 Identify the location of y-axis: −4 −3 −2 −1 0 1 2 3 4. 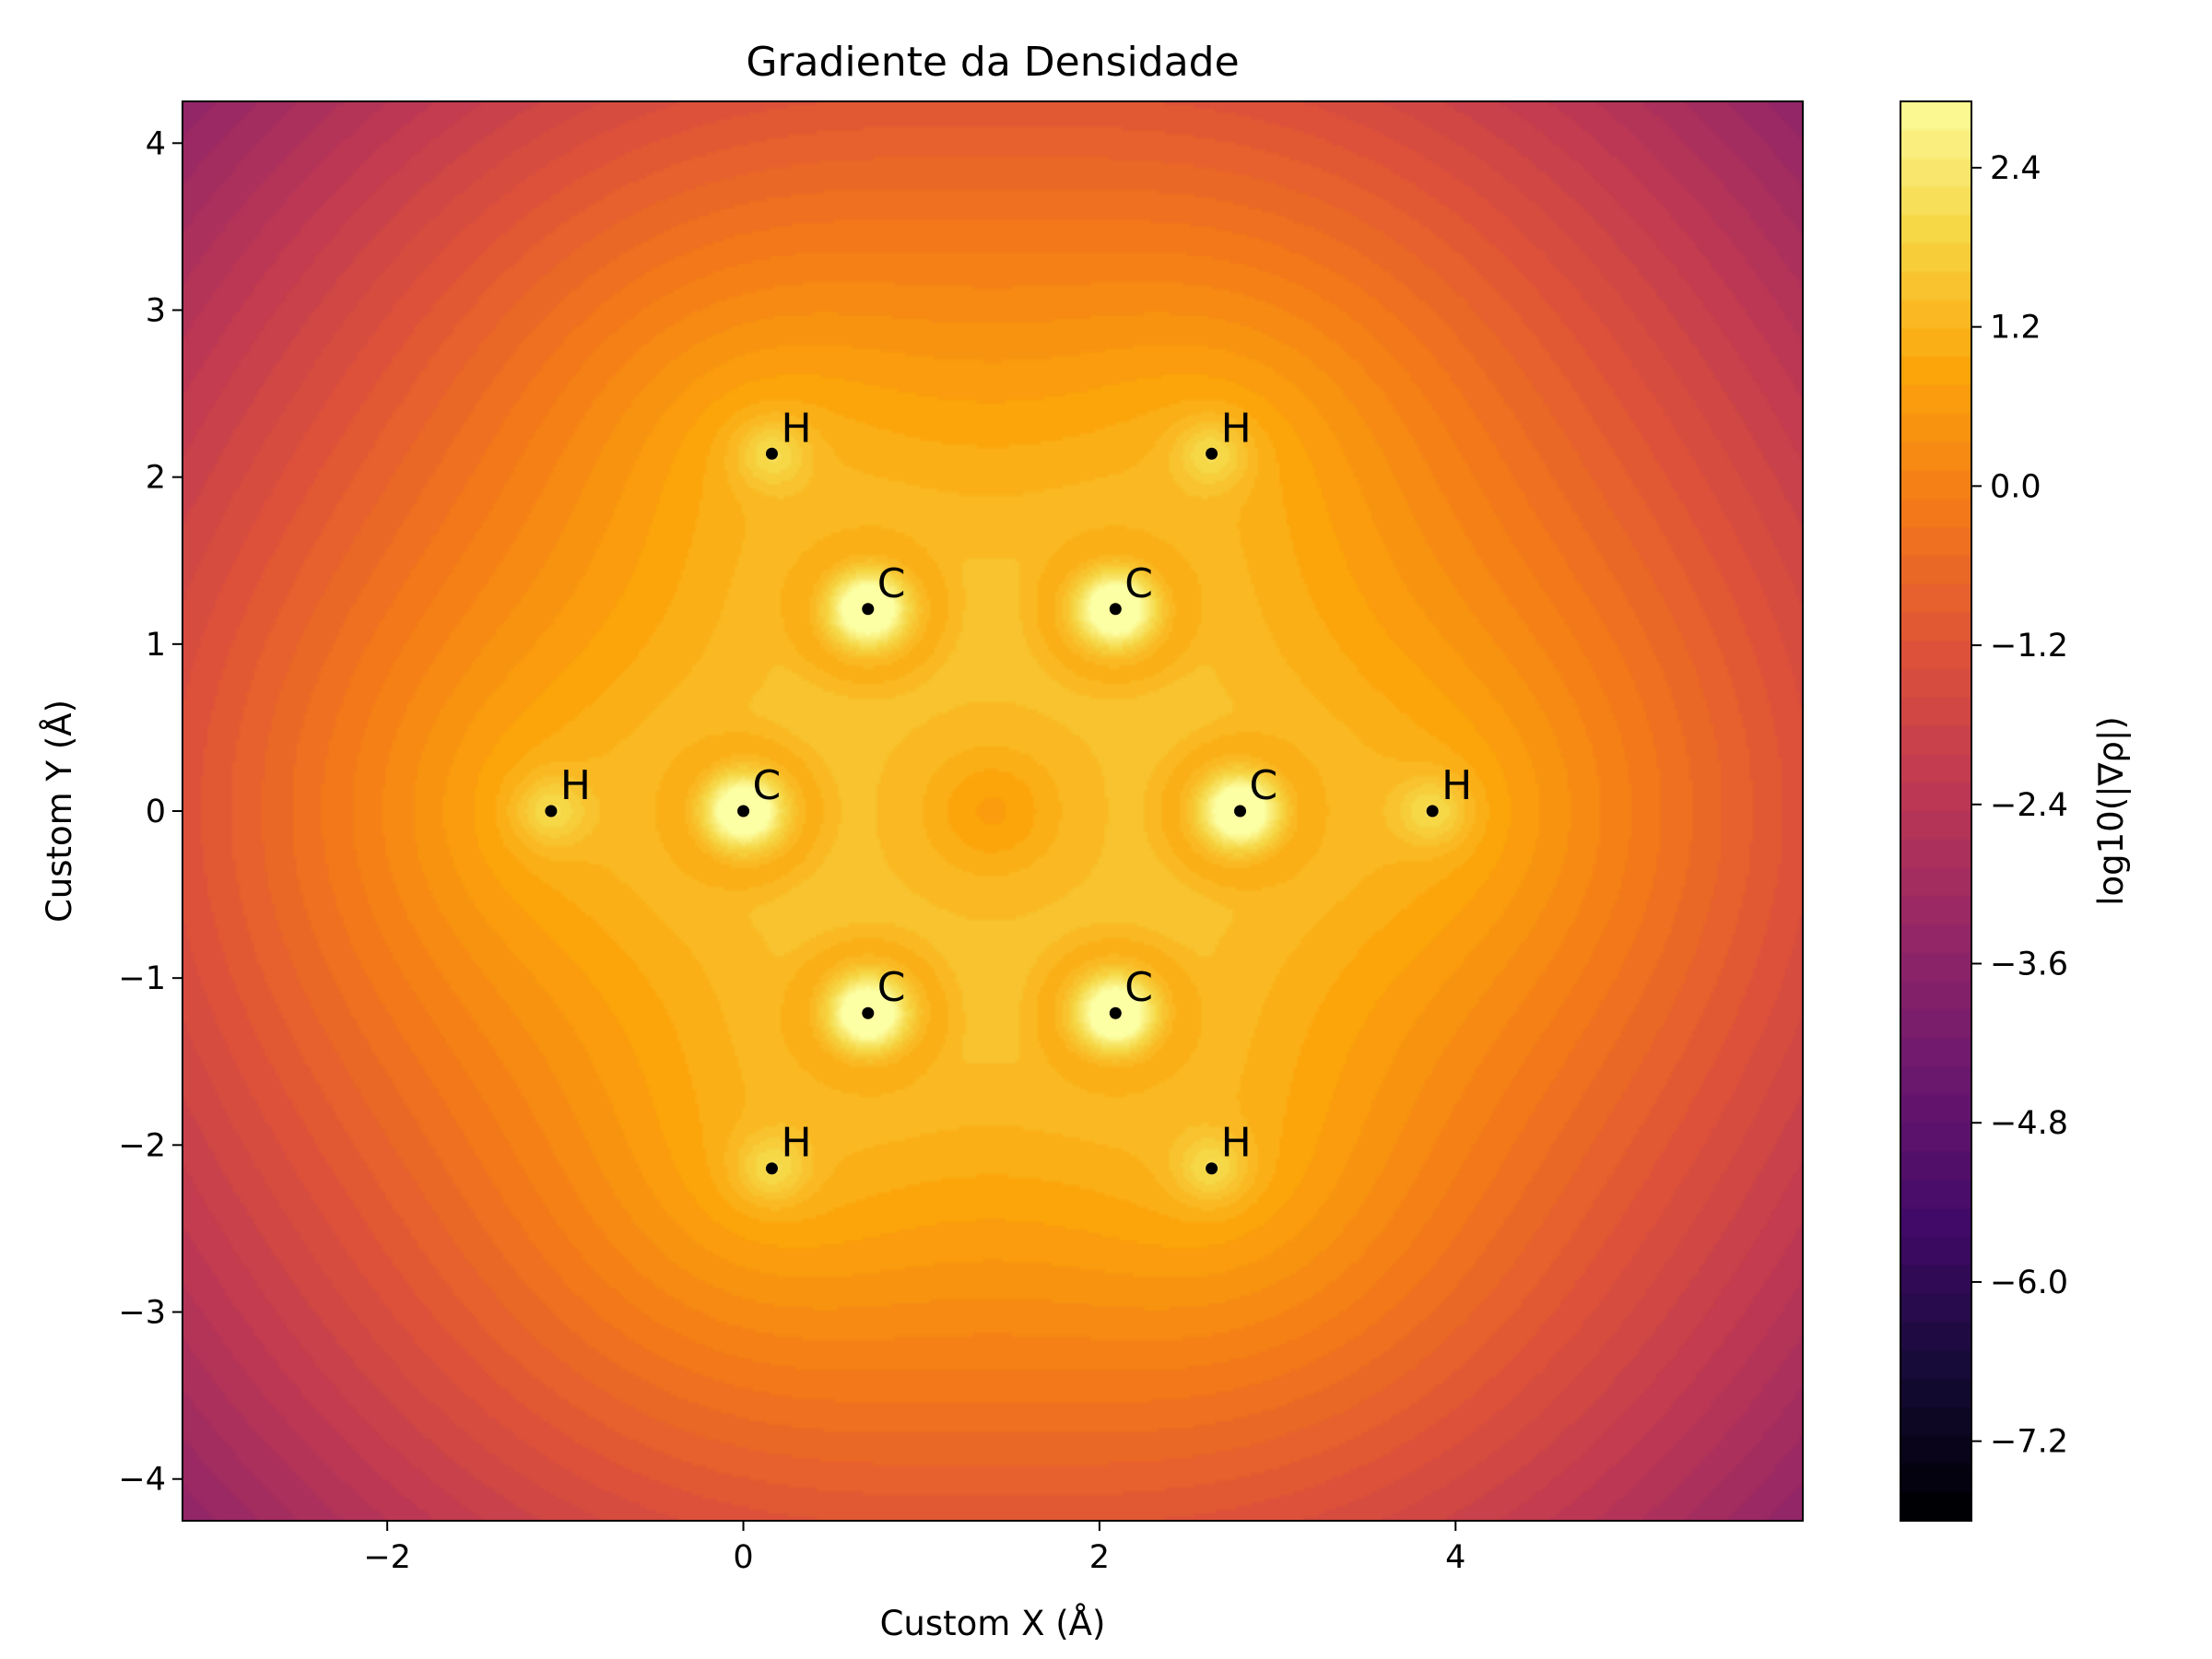
(150, 812).